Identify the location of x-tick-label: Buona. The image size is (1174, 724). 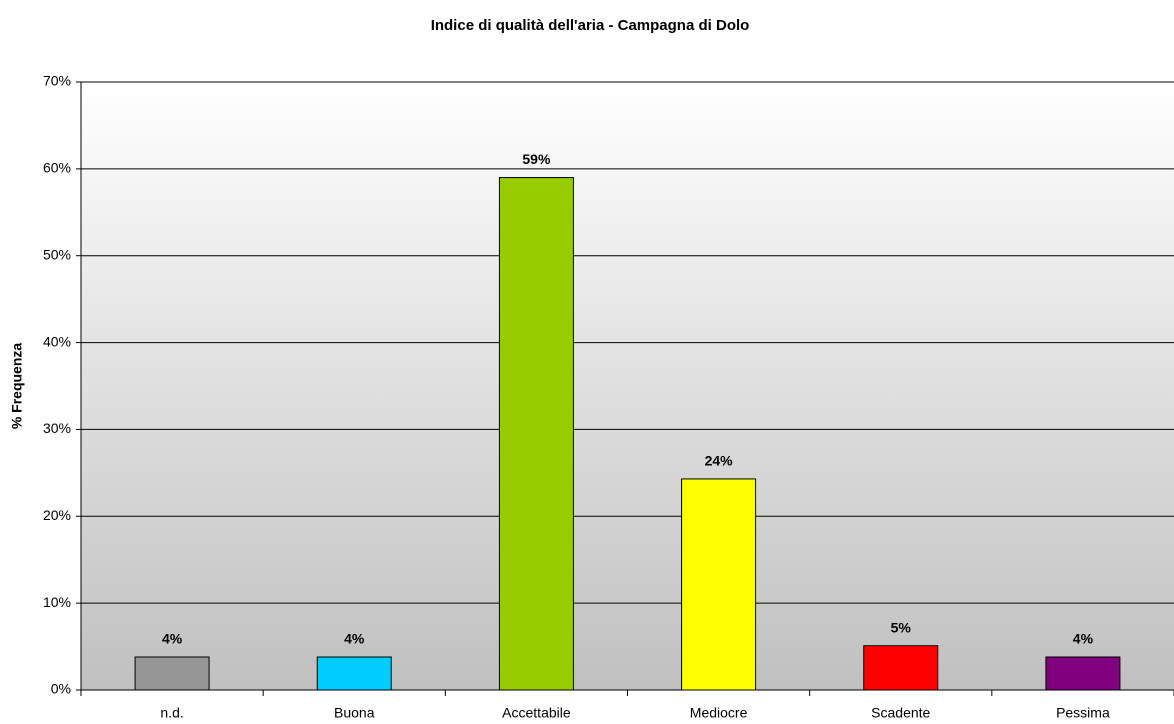
(354, 713).